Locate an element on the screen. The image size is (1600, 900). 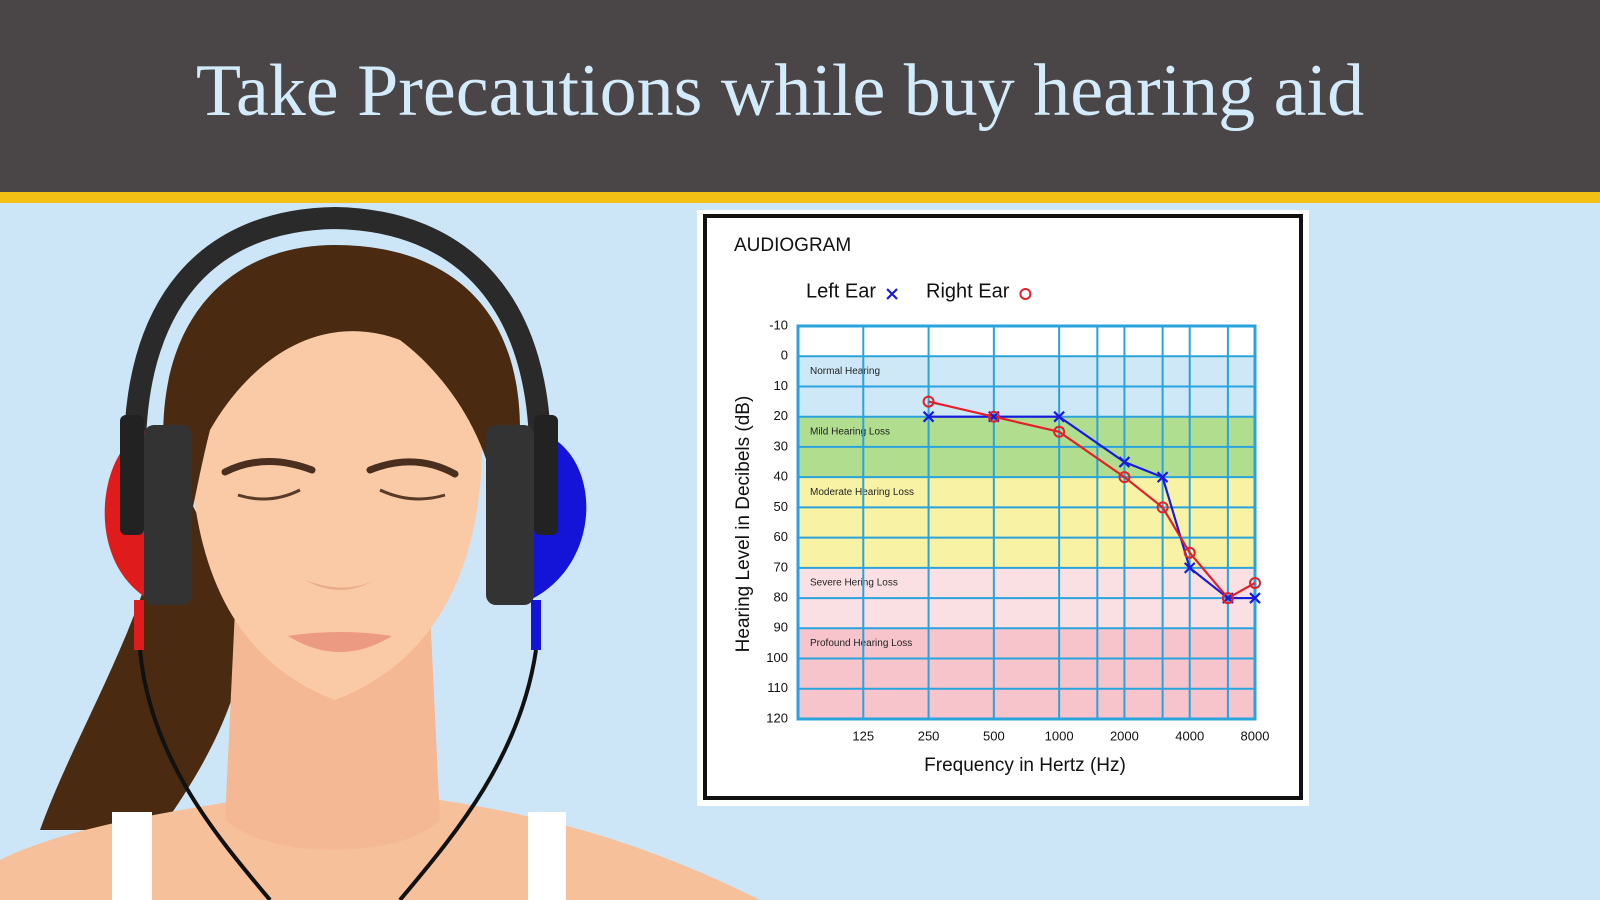
cable-right is located at coordinates (468, 774).